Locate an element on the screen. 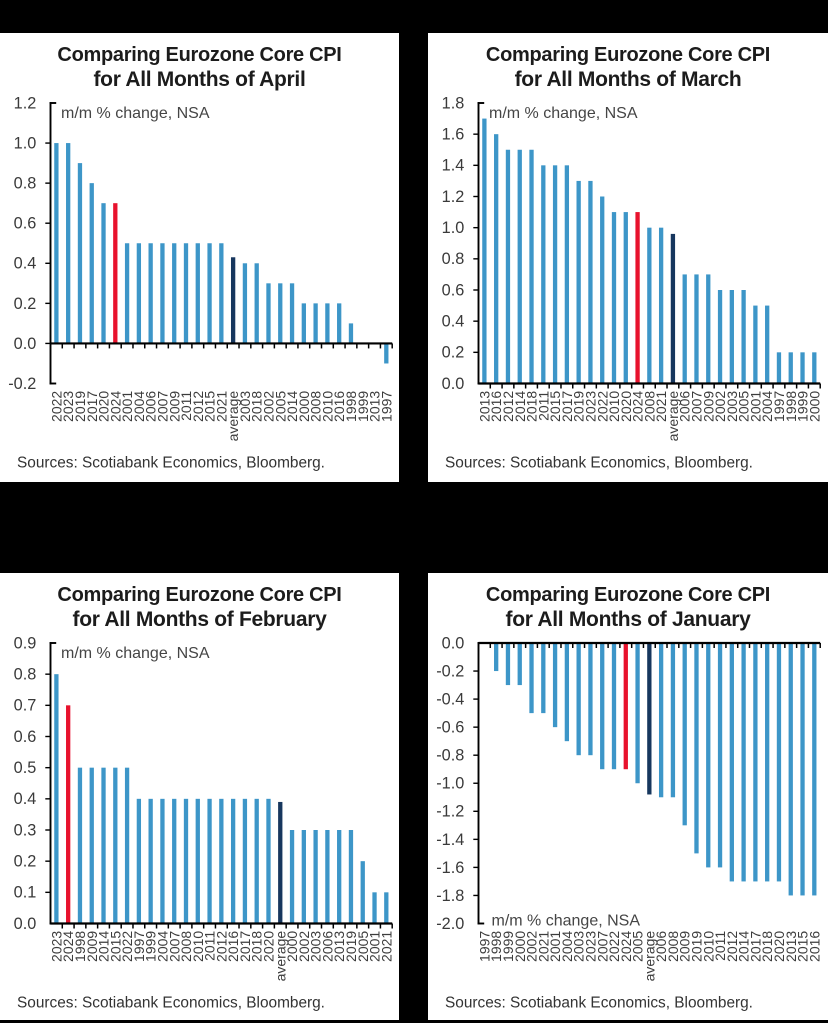  svg-text: 0.1 is located at coordinates (25, 893).